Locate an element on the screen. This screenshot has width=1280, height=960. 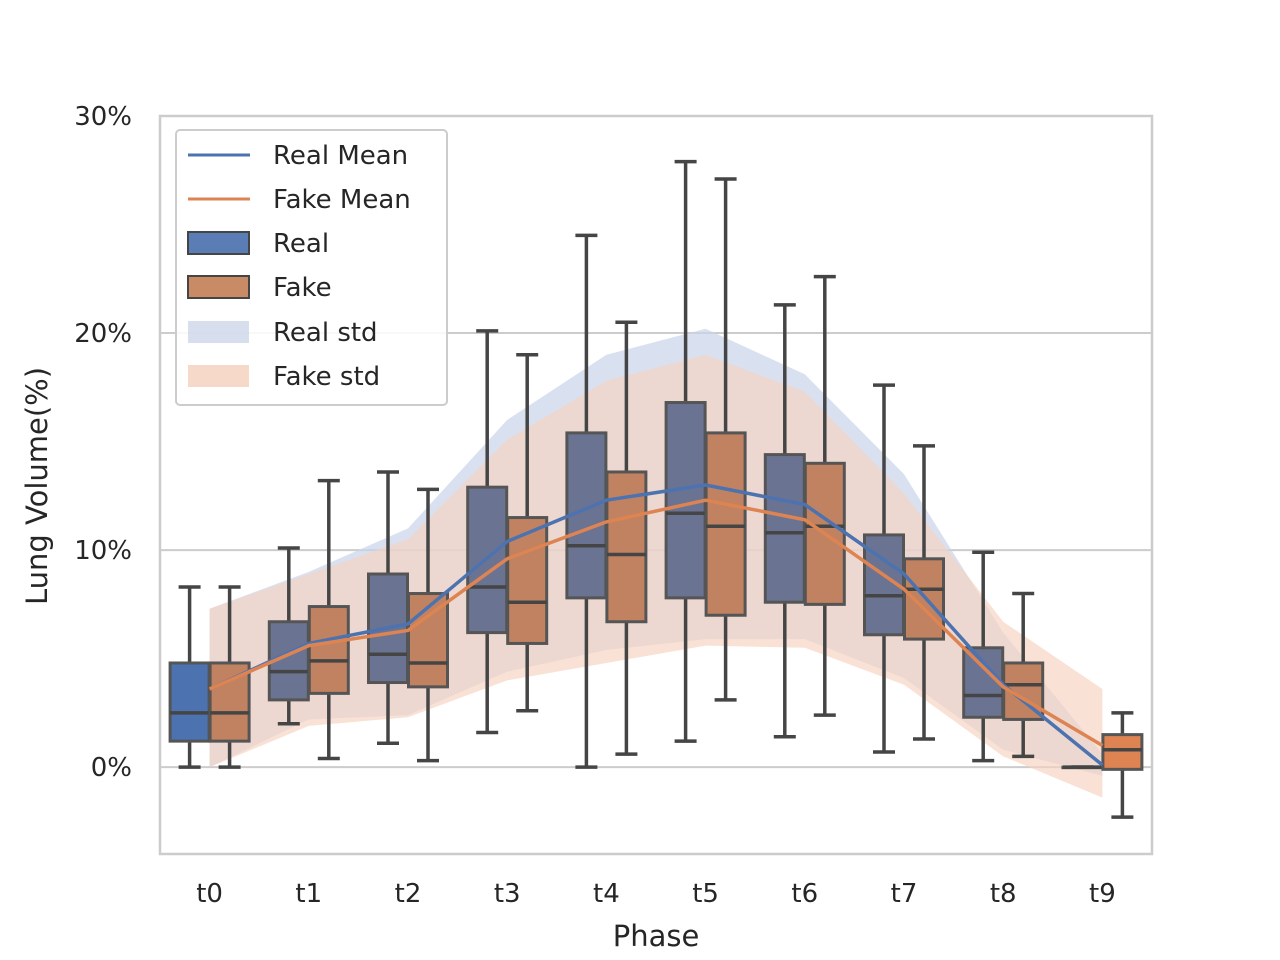
y-axis-label: Lung Volume(%) is located at coordinates (37, 486).